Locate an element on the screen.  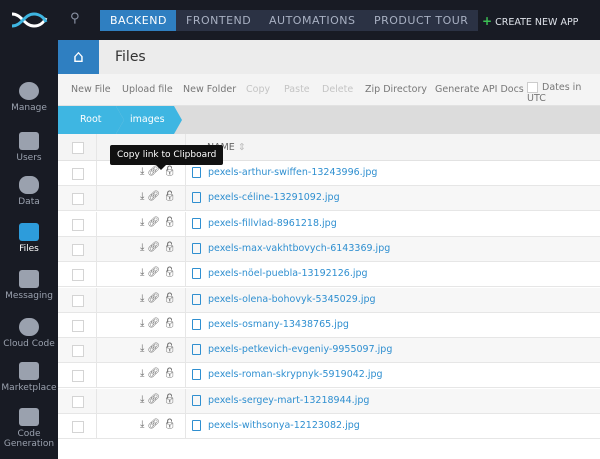
sidebar-item-messaging: Messaging is located at coordinates (29, 285).